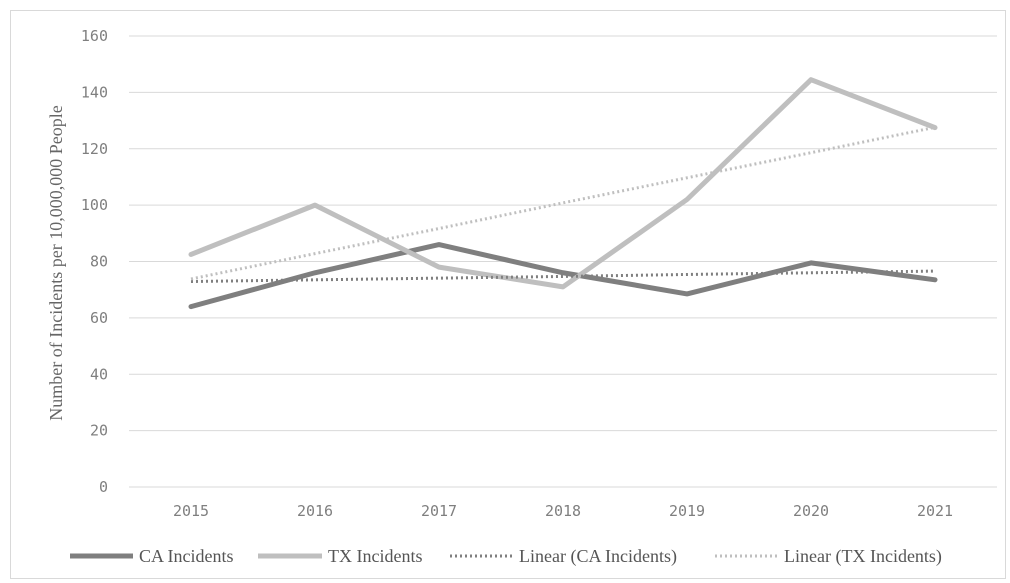 Image resolution: width=1010 pixels, height=583 pixels. I want to click on legend-label: Linear (CA Incidents), so click(598, 556).